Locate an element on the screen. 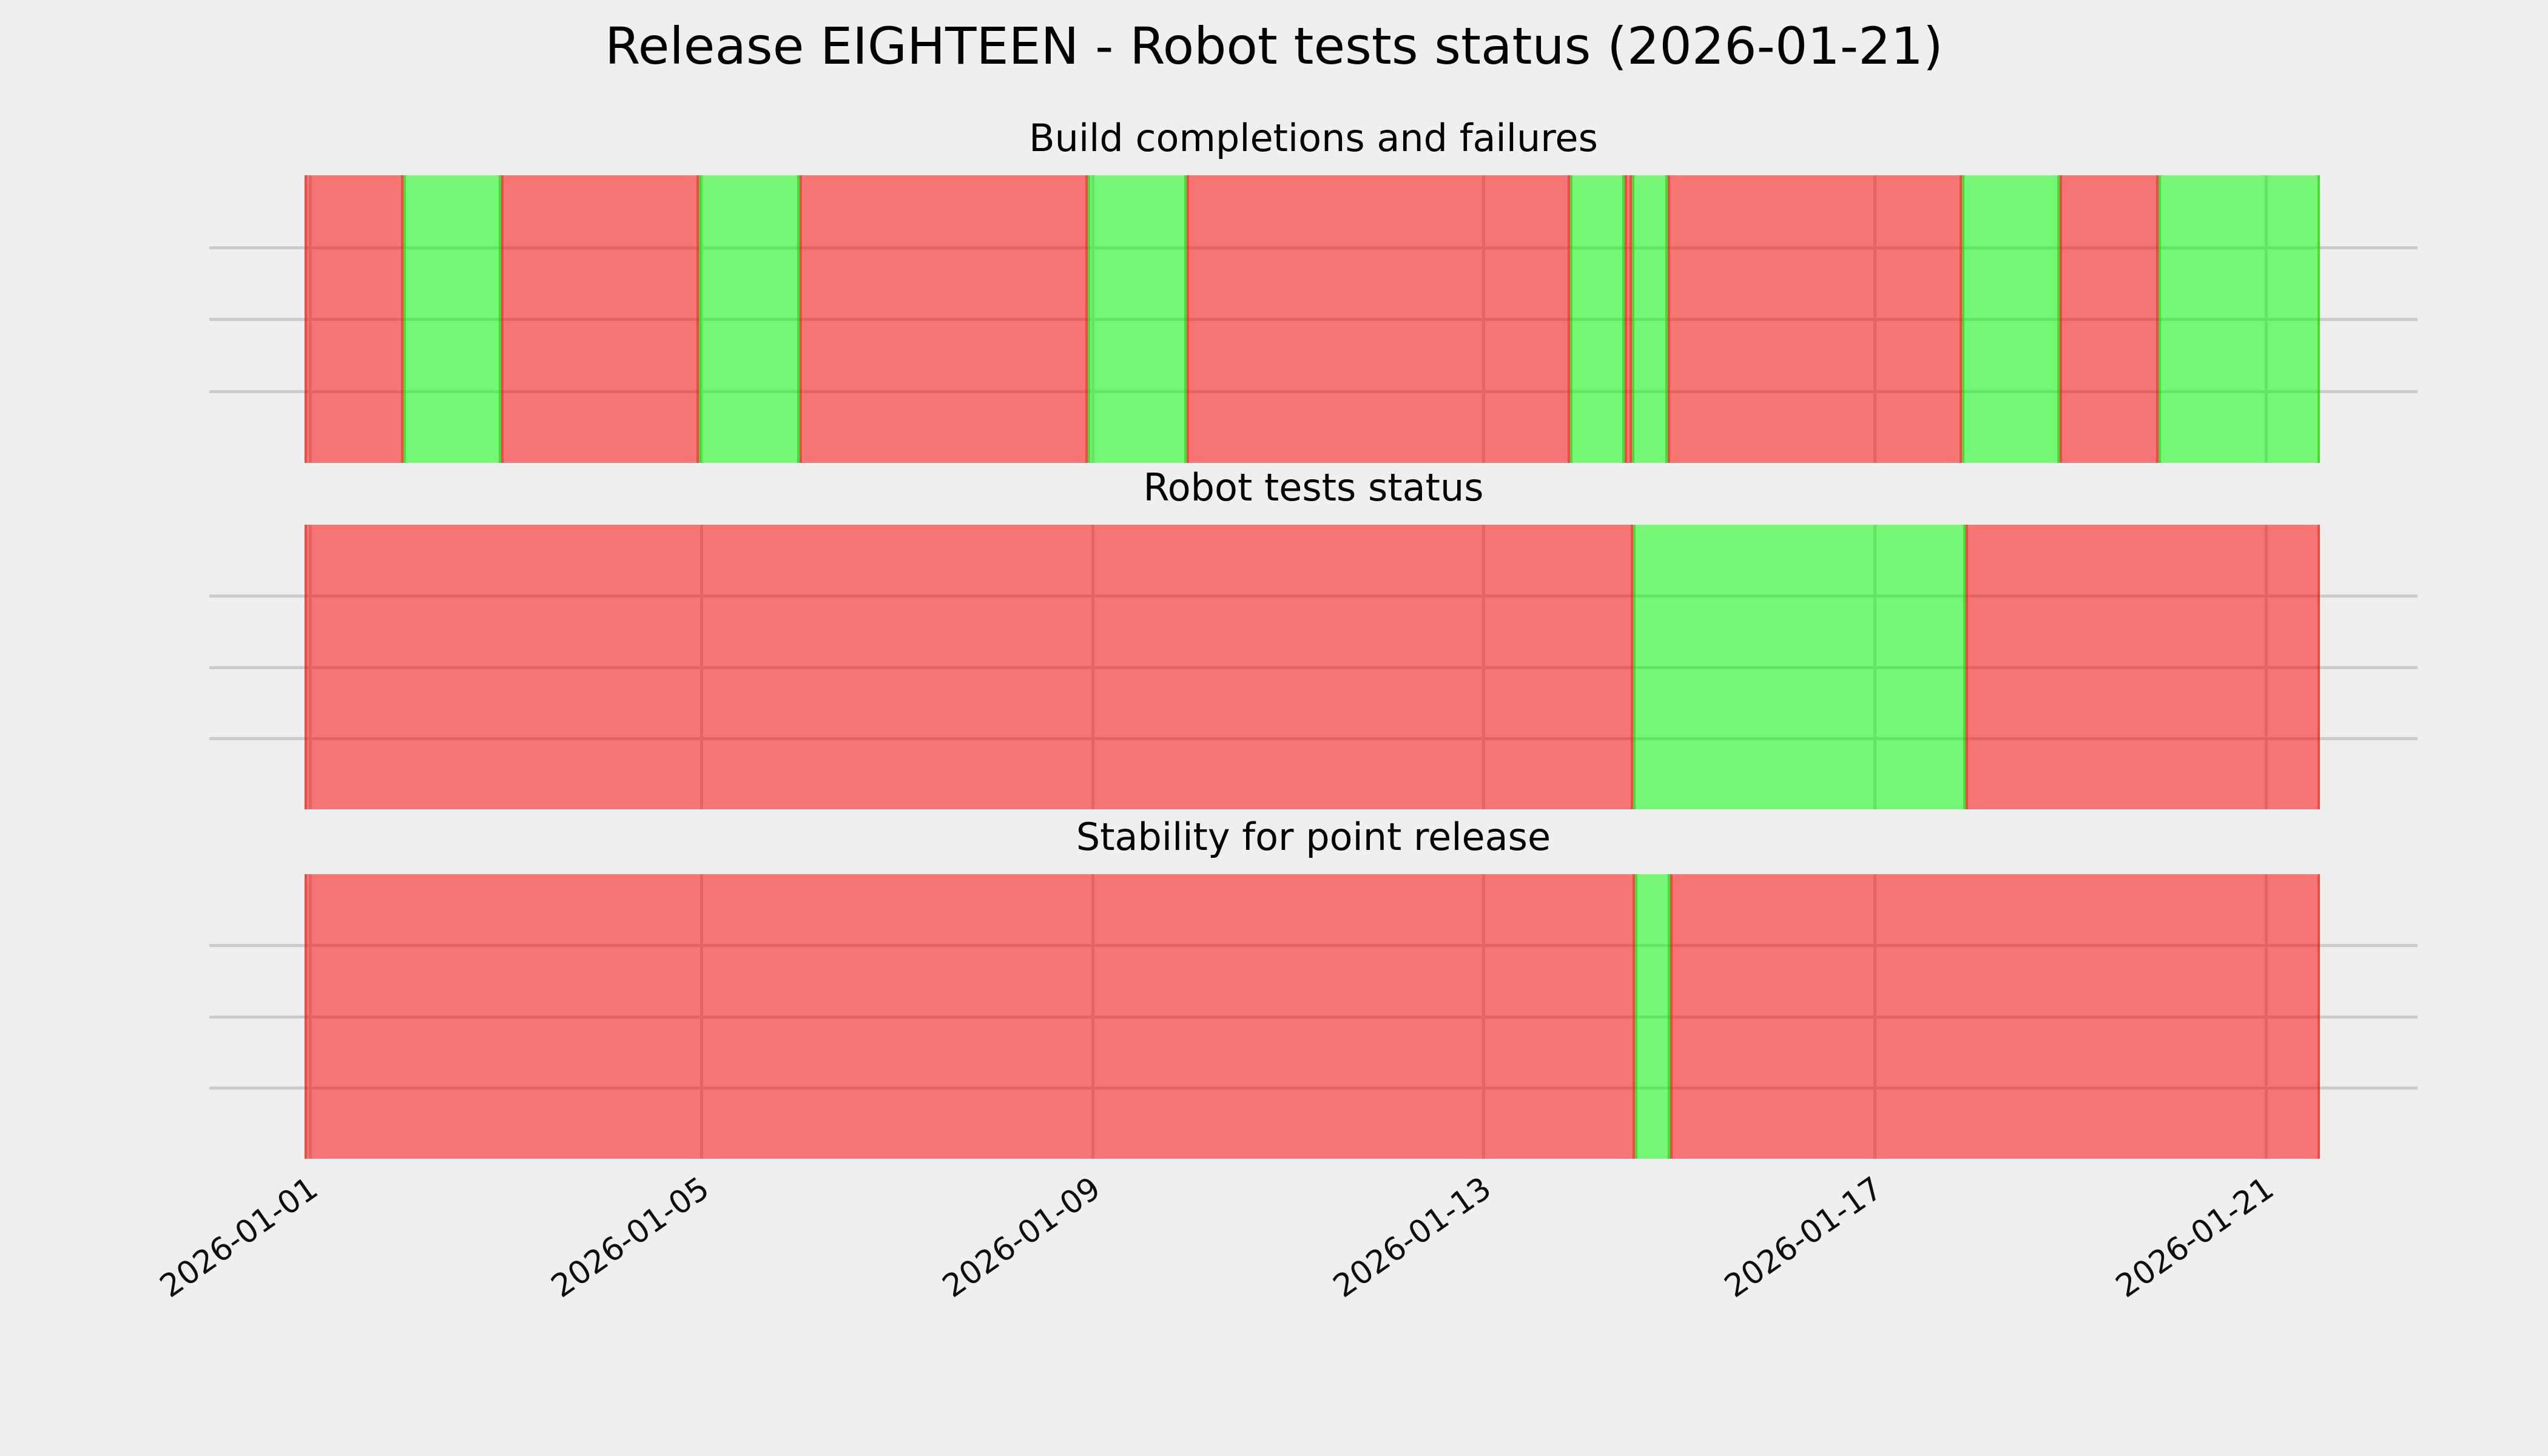  panel-title: Build completions and failures is located at coordinates (1313, 138).